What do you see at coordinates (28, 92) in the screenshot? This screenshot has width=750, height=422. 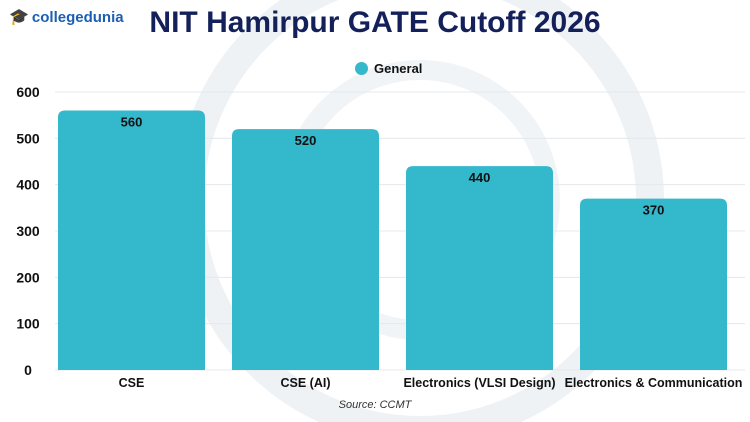 I see `y-tick-label: 600` at bounding box center [28, 92].